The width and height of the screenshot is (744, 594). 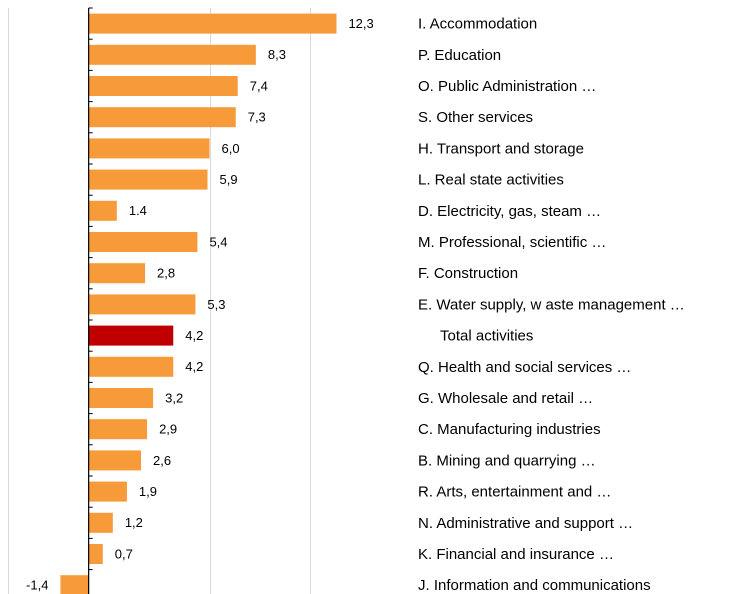 I want to click on value-label: 1.4, so click(x=138, y=210).